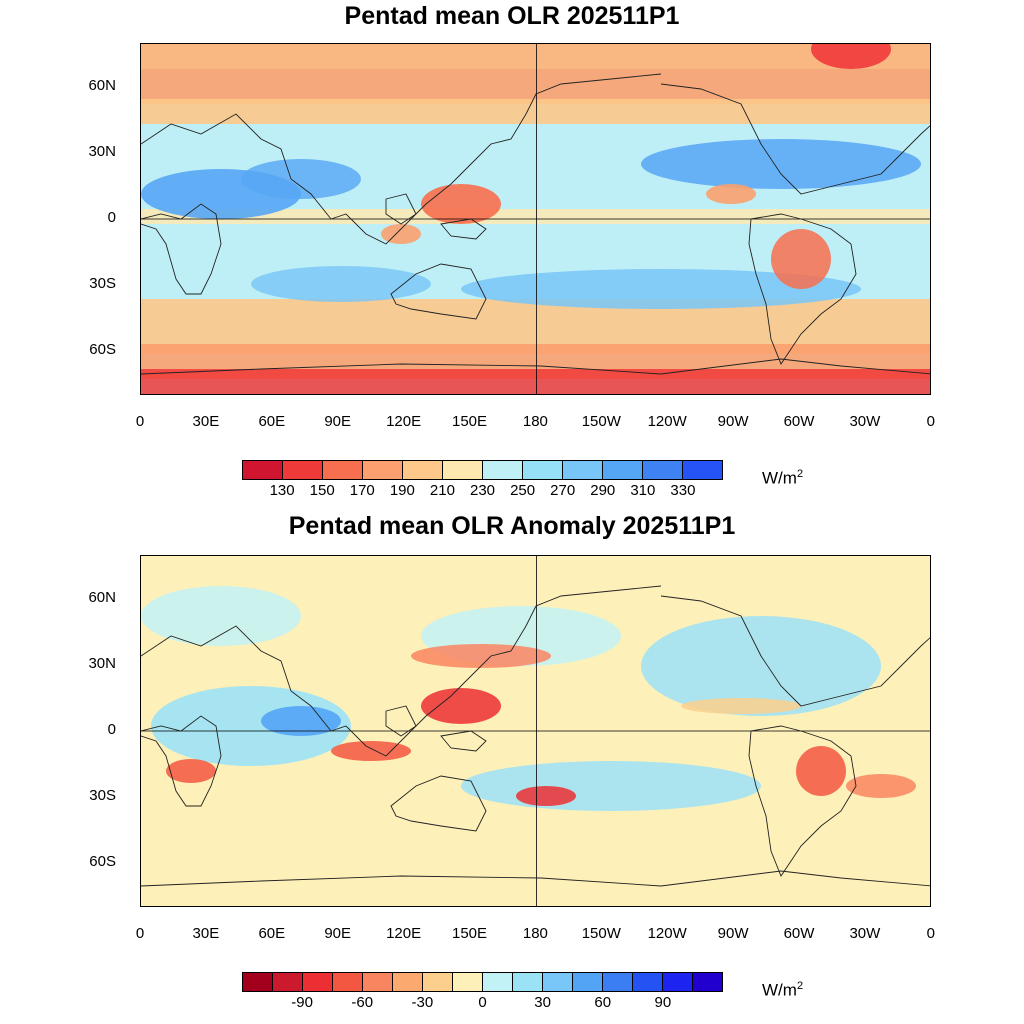 The width and height of the screenshot is (1024, 1024). I want to click on greenland-cold-region, so click(851, 56).